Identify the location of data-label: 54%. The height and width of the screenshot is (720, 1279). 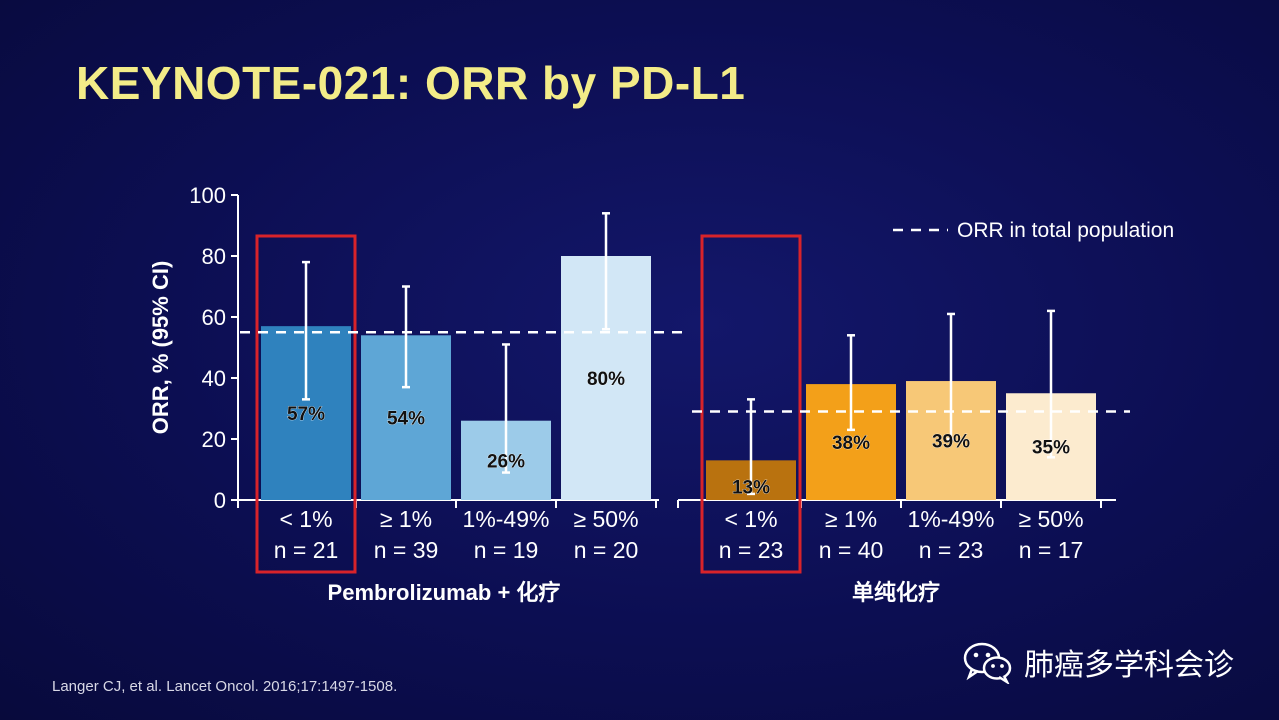
(406, 419).